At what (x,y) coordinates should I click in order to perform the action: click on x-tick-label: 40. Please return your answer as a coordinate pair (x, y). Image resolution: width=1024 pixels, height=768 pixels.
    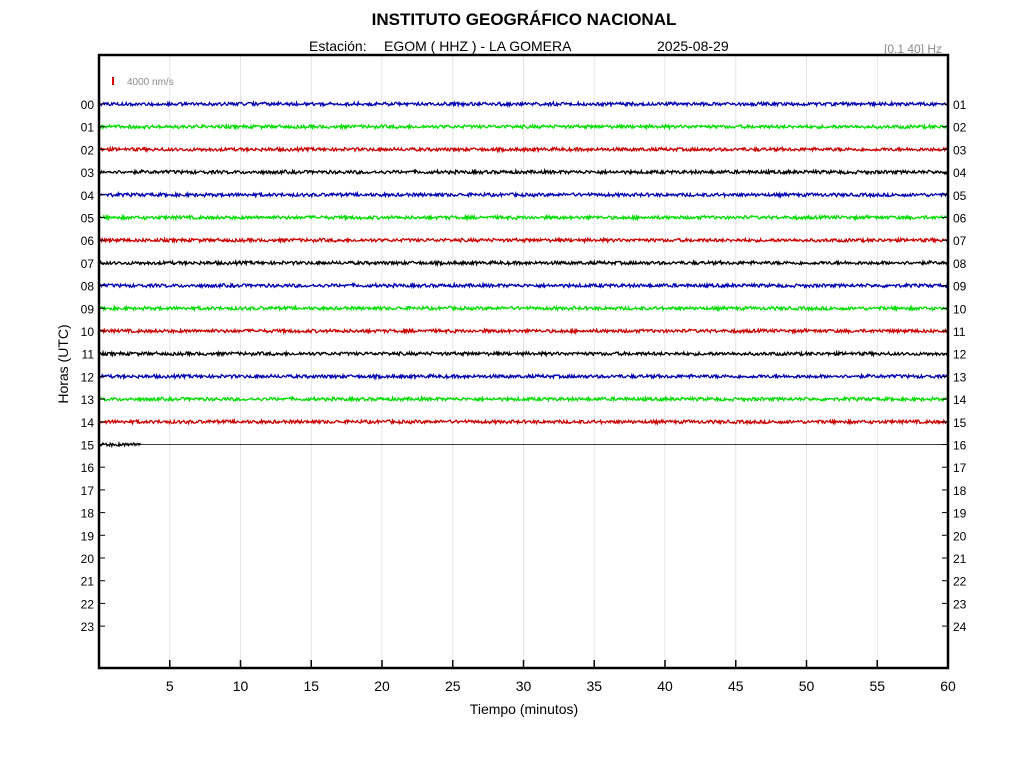
    Looking at the image, I should click on (665, 686).